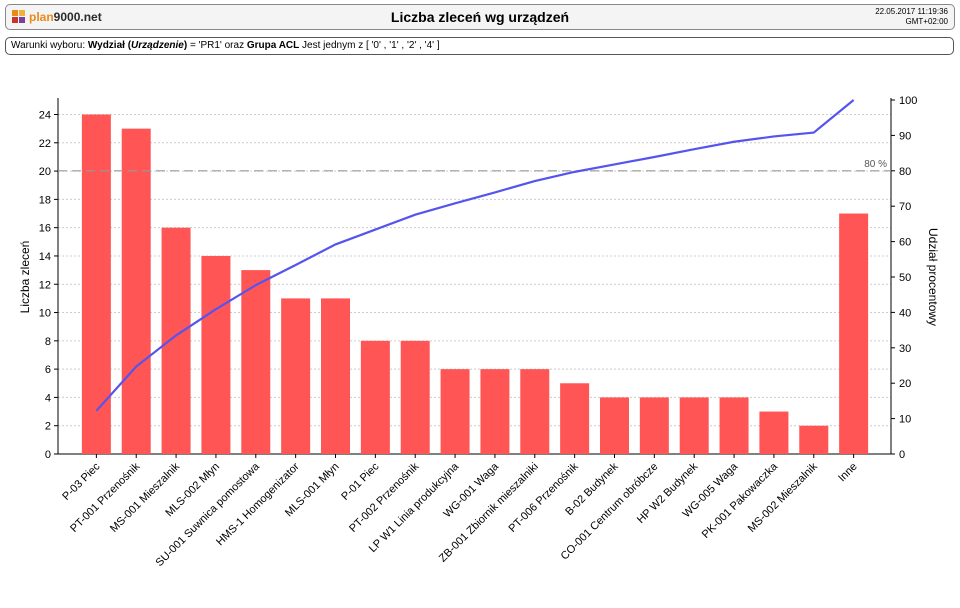 This screenshot has width=960, height=608. I want to click on x-tick-label: PK-001 Pakowaczka, so click(740, 500).